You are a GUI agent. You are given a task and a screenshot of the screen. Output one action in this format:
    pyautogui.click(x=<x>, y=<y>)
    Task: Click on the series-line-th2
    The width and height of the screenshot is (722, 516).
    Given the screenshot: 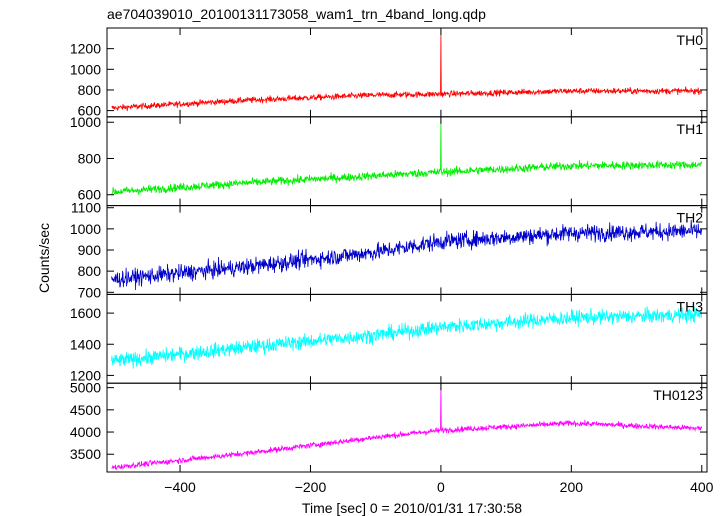 What is the action you would take?
    pyautogui.click(x=407, y=254)
    